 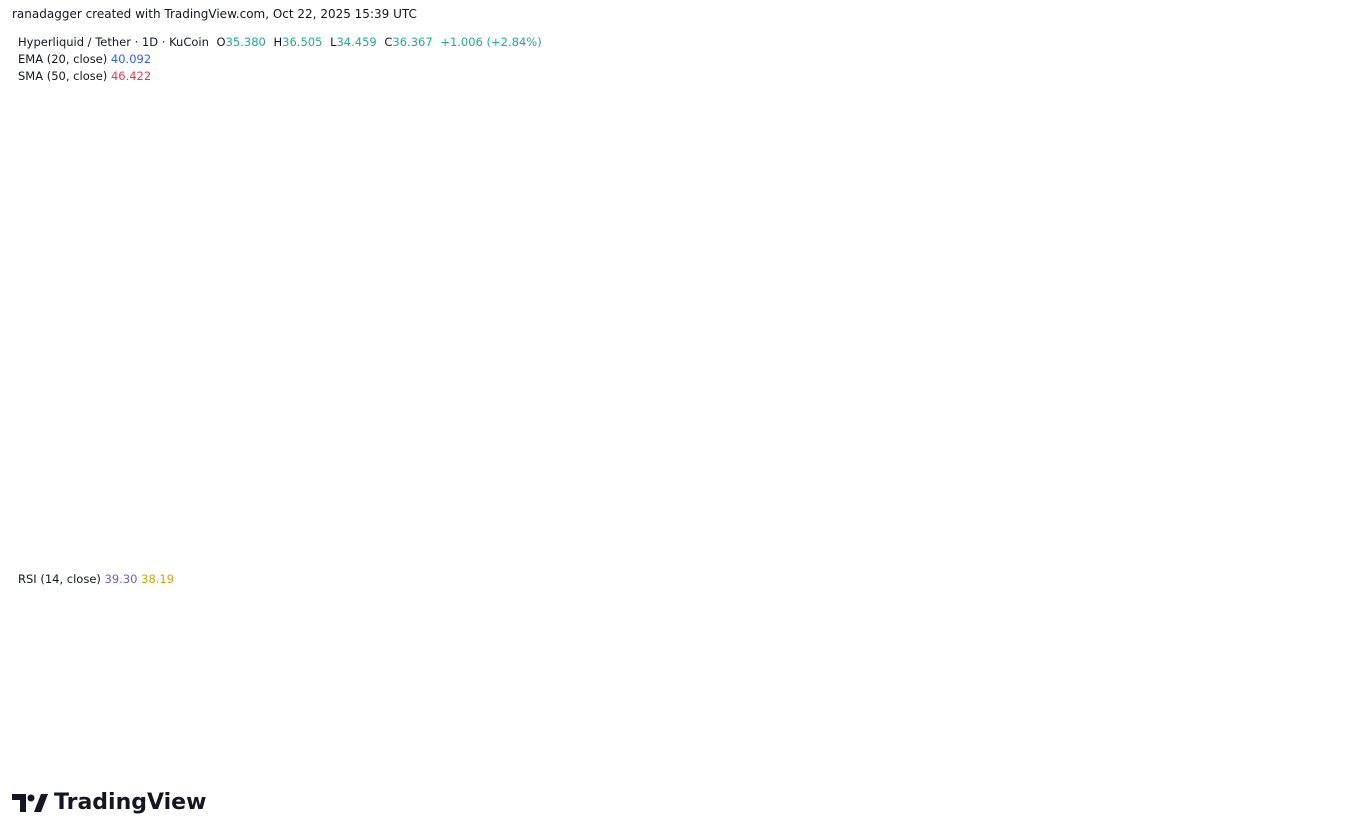 I want to click on neckline-callout: Neckline, so click(x=1206, y=210).